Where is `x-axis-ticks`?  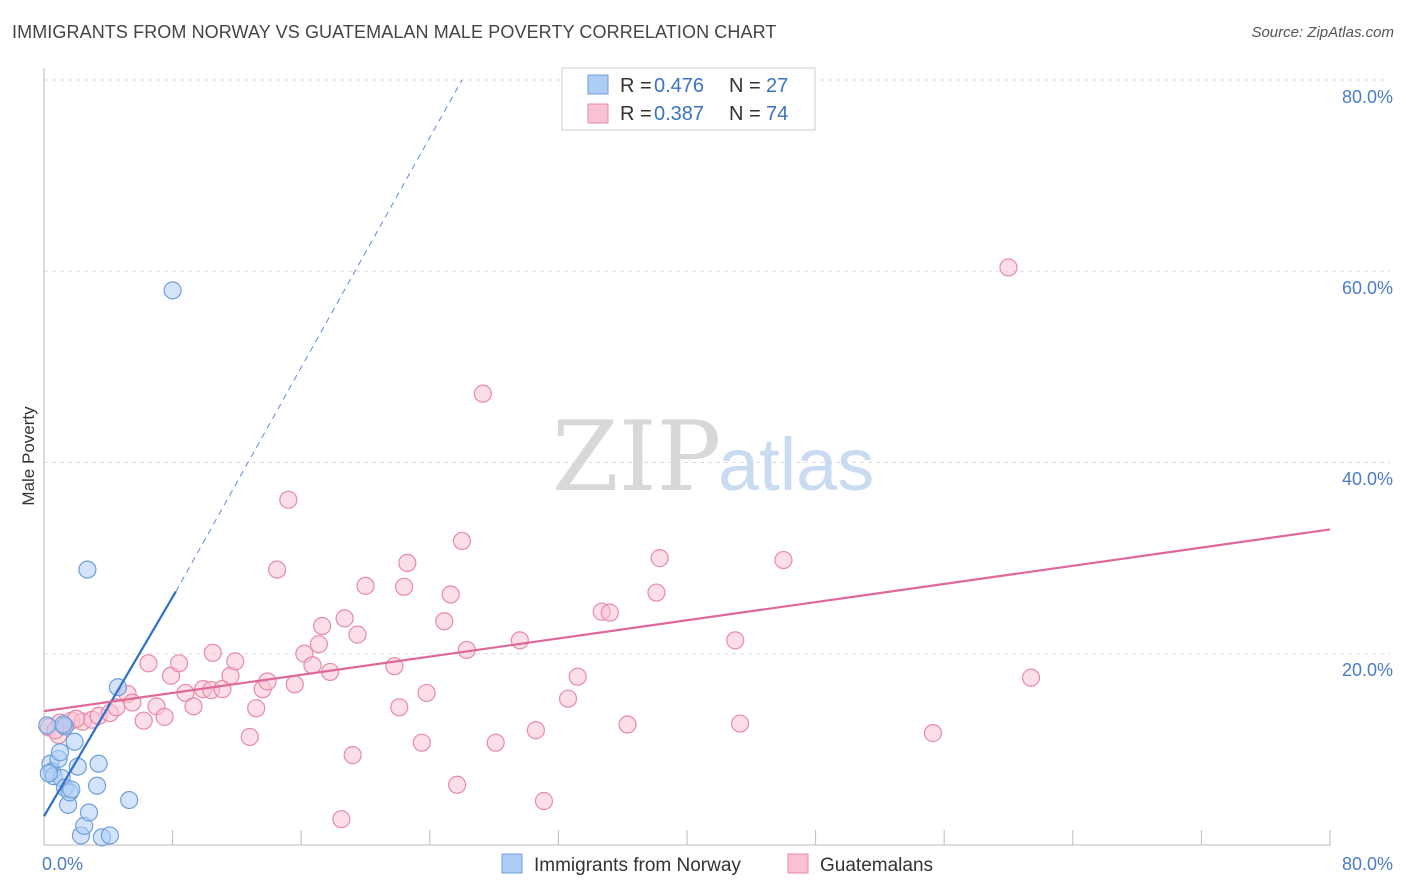 x-axis-ticks is located at coordinates (687, 837).